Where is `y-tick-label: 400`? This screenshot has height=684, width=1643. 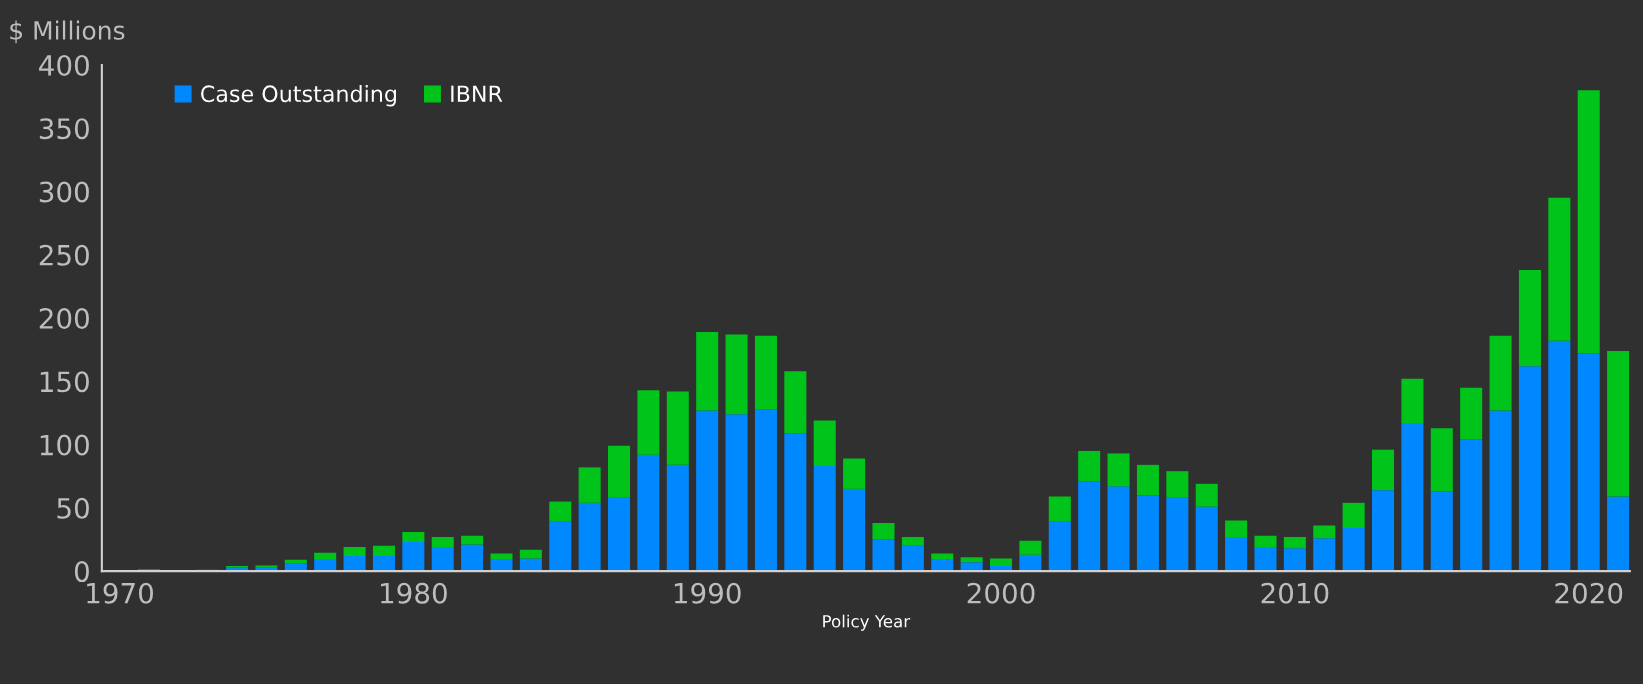 y-tick-label: 400 is located at coordinates (64, 65).